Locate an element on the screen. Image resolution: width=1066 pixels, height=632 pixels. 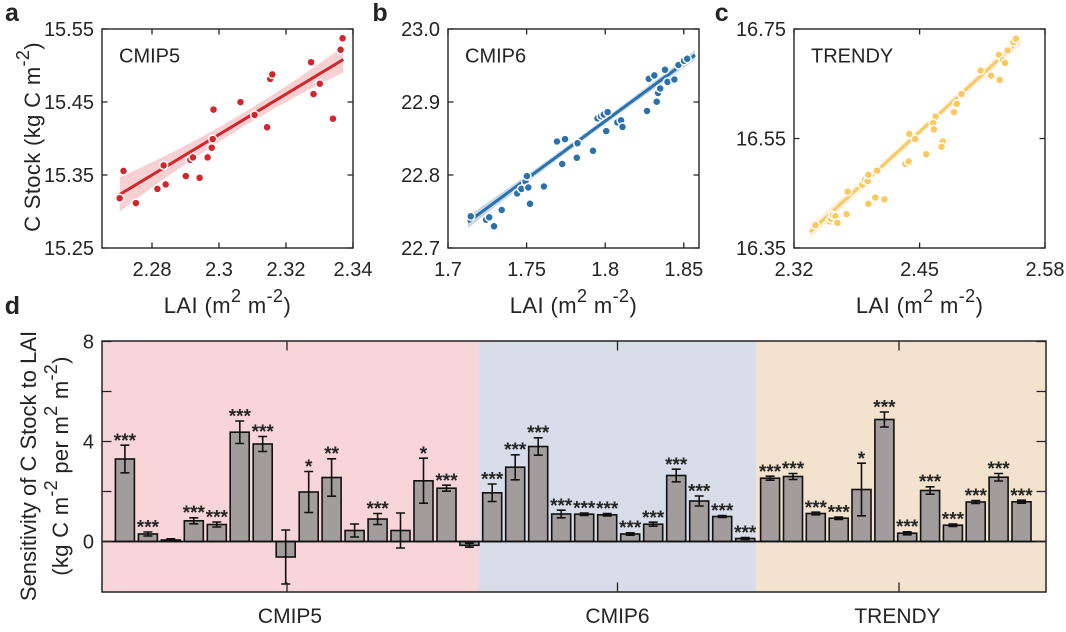
svg-text: d is located at coordinates (12, 306).